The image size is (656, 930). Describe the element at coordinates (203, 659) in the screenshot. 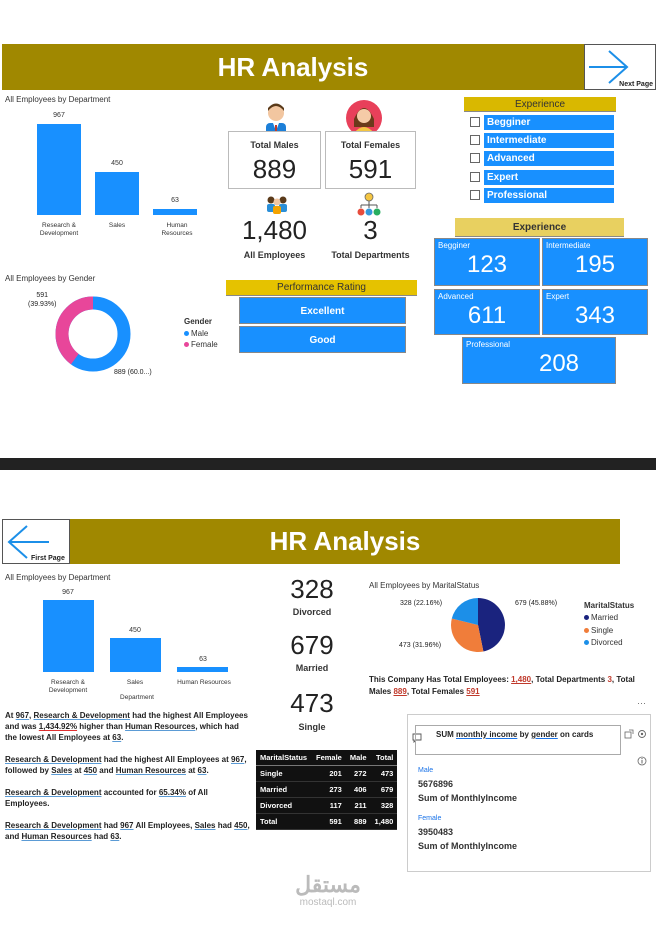

I see `bar2-value-hr: 63` at that location.